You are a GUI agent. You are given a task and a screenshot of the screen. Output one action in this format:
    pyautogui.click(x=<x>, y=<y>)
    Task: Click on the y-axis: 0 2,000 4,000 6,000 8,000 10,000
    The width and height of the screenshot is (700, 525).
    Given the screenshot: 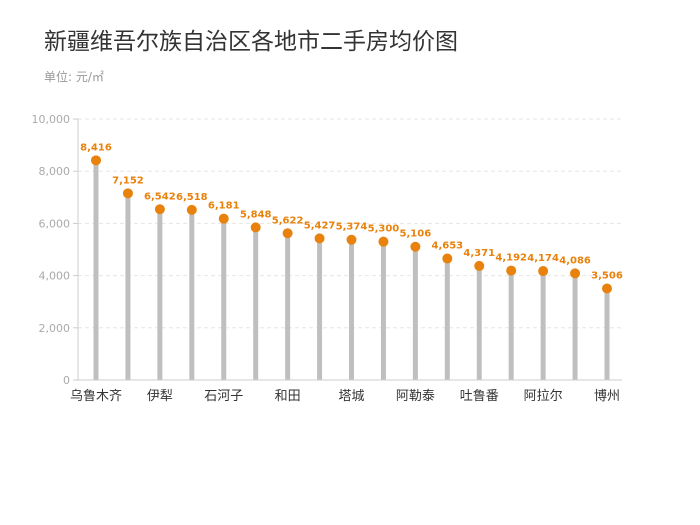 What is the action you would take?
    pyautogui.click(x=55, y=250)
    